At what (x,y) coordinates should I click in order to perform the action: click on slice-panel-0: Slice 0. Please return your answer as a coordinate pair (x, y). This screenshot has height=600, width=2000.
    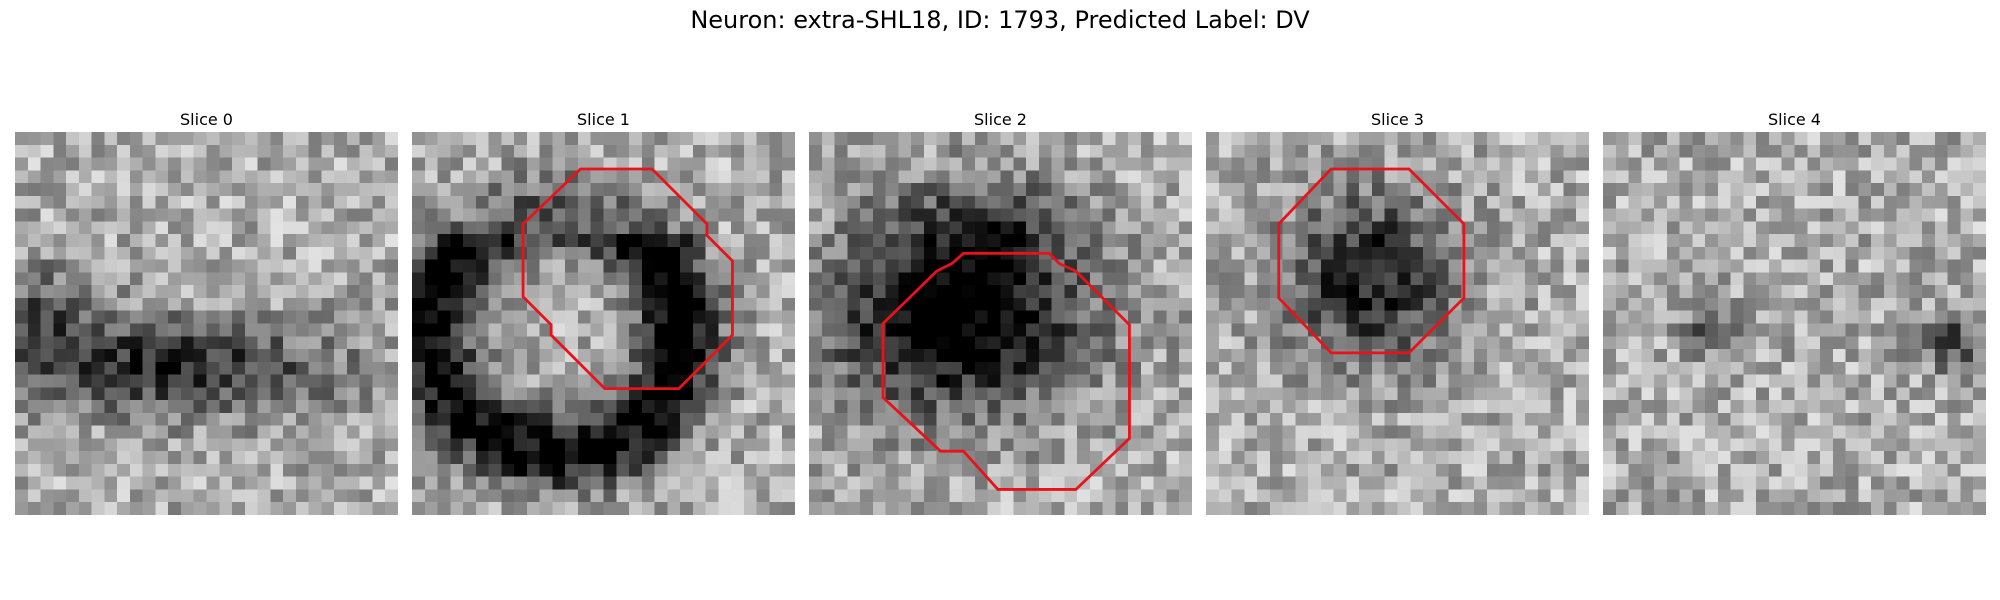
    Looking at the image, I should click on (206, 311).